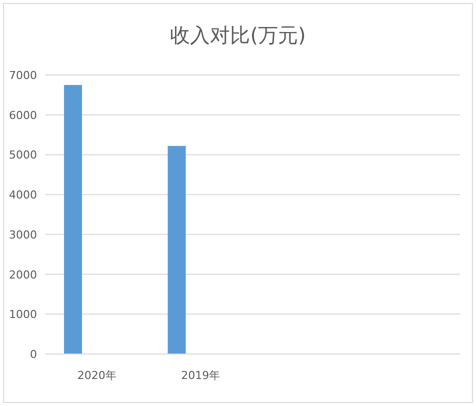  I want to click on y-tick-label: 4000, so click(23, 195).